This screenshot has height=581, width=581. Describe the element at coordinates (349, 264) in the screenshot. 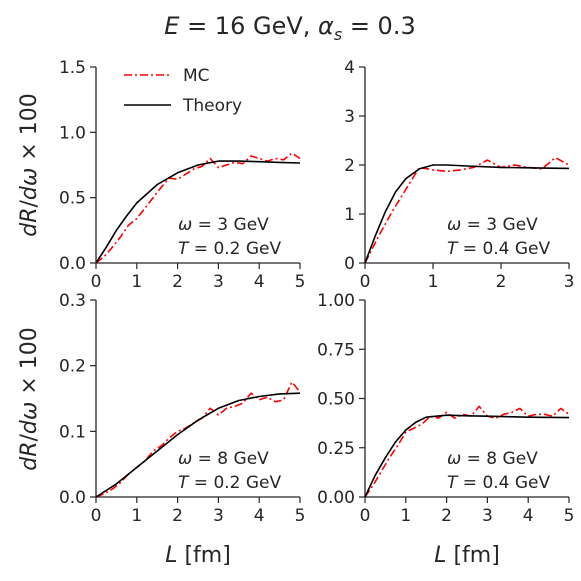

I see `y-tick-label: 0` at that location.